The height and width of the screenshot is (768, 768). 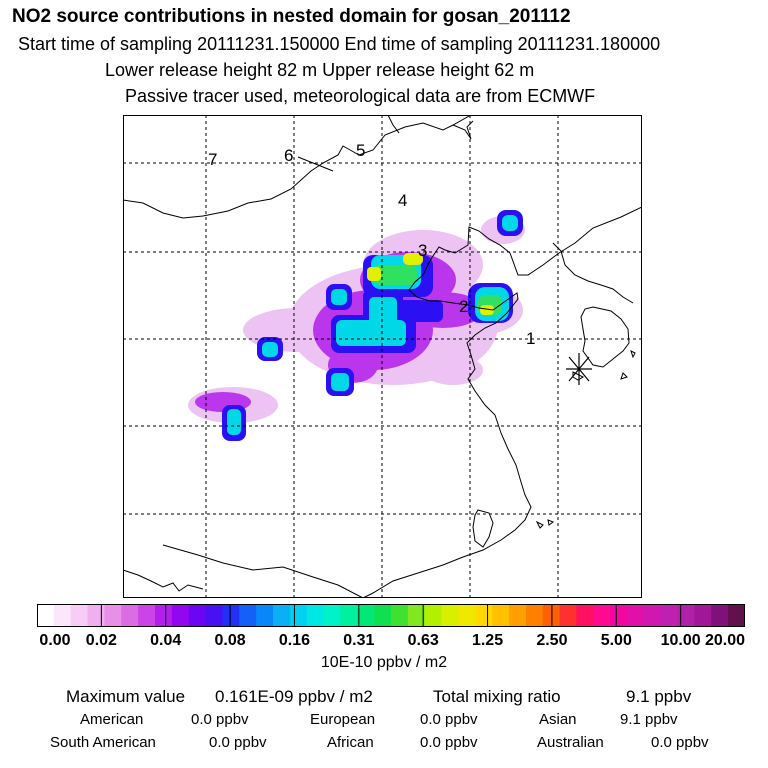 I want to click on concentration-field, so click(x=356, y=325).